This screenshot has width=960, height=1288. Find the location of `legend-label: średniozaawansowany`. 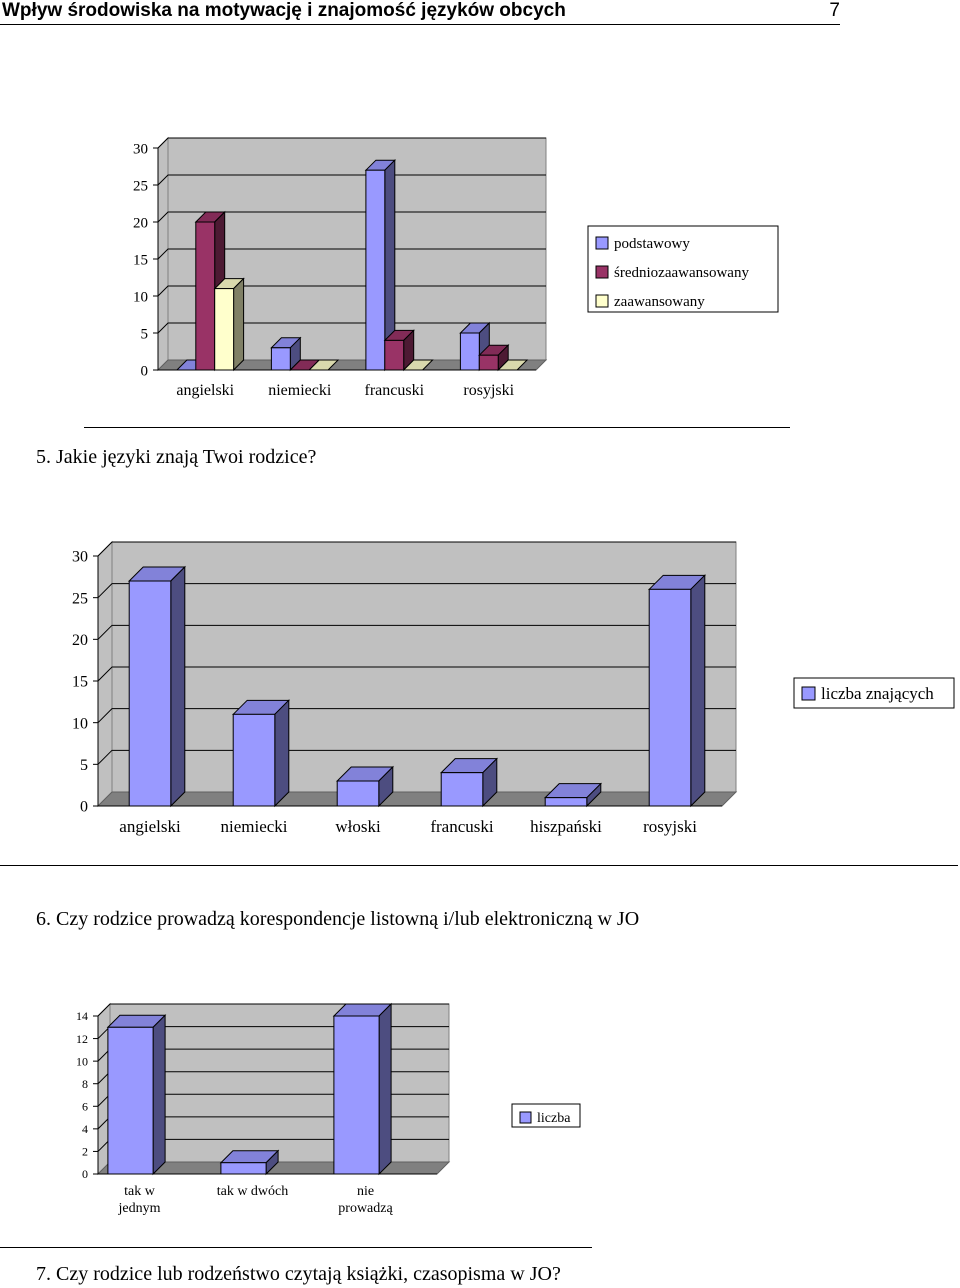

legend-label: średniozaawansowany is located at coordinates (681, 273).